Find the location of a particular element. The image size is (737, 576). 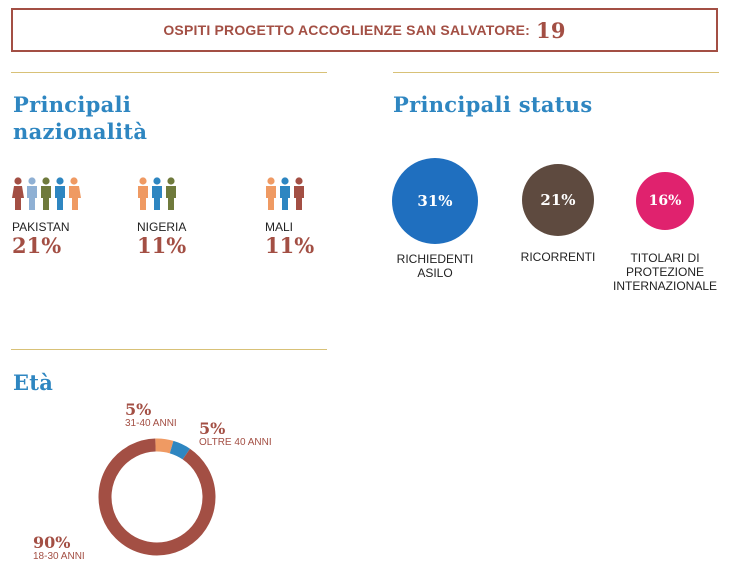

country-label: NIGERIA is located at coordinates (162, 227).